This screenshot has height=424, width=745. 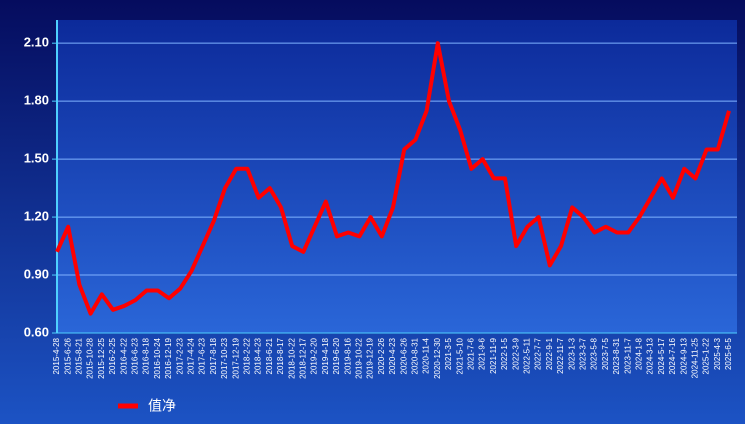 What do you see at coordinates (504, 353) in the screenshot?
I see `x-tick-label: 2022-1-5` at bounding box center [504, 353].